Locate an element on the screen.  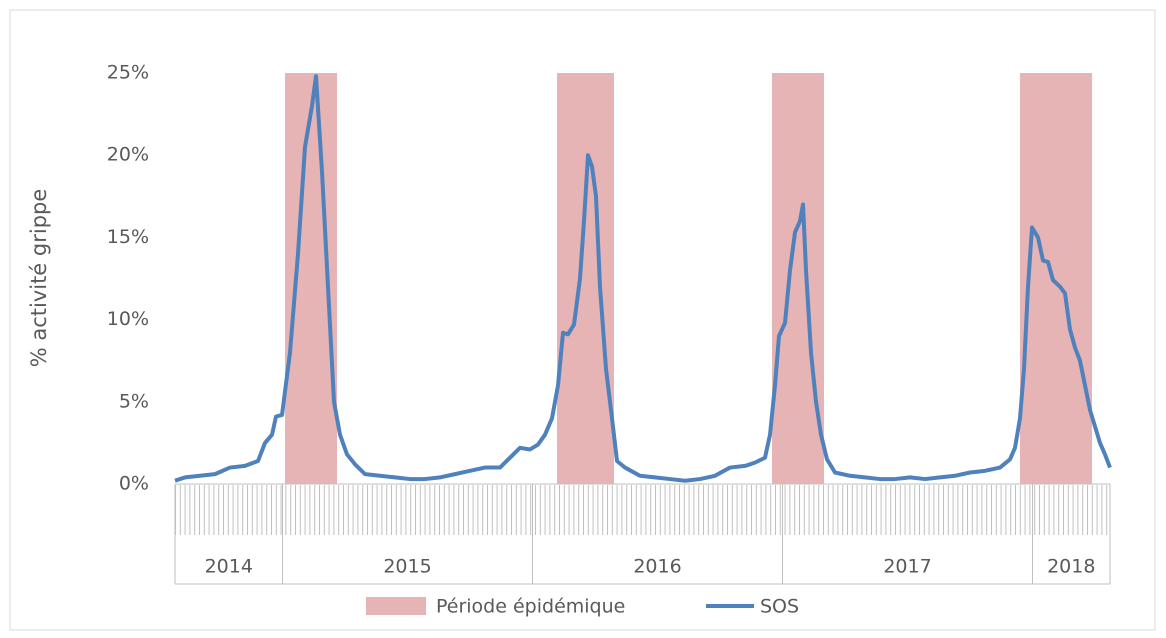
x-tick-label: 2015 is located at coordinates (407, 567).